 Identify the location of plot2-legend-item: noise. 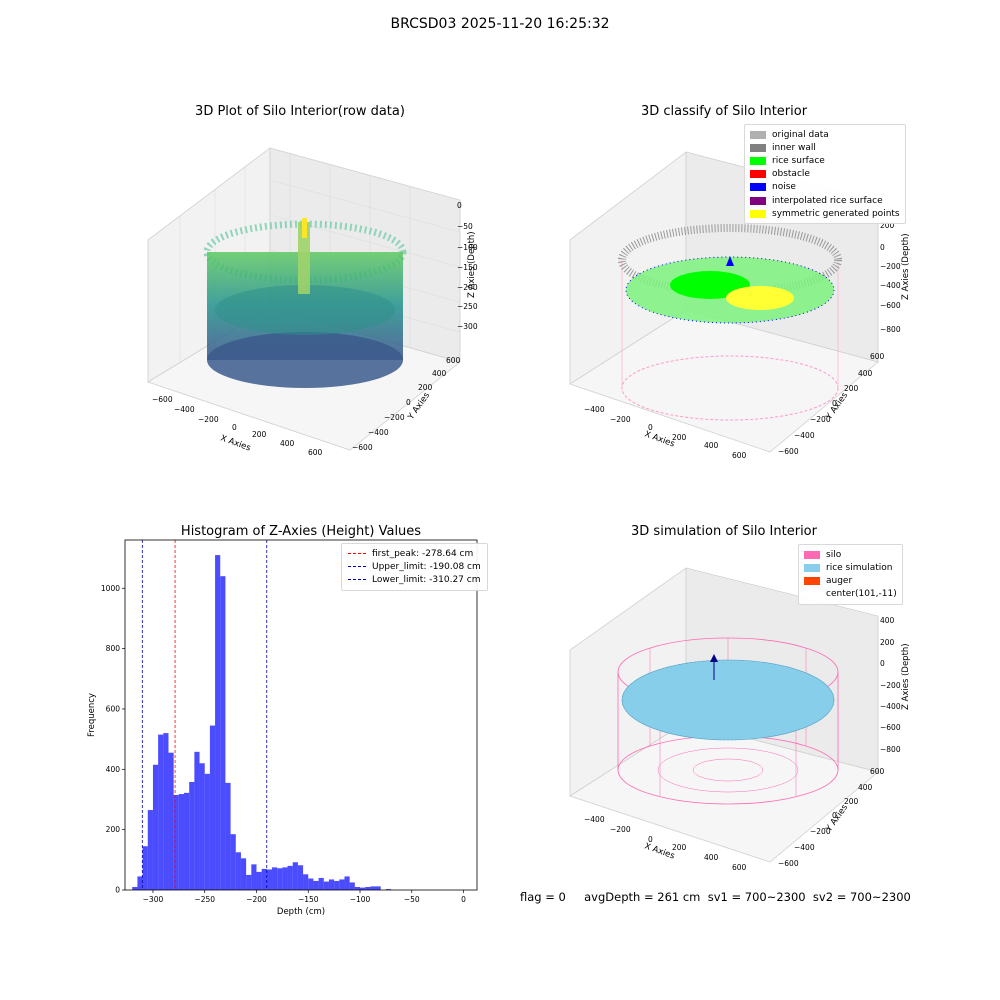
(825, 187).